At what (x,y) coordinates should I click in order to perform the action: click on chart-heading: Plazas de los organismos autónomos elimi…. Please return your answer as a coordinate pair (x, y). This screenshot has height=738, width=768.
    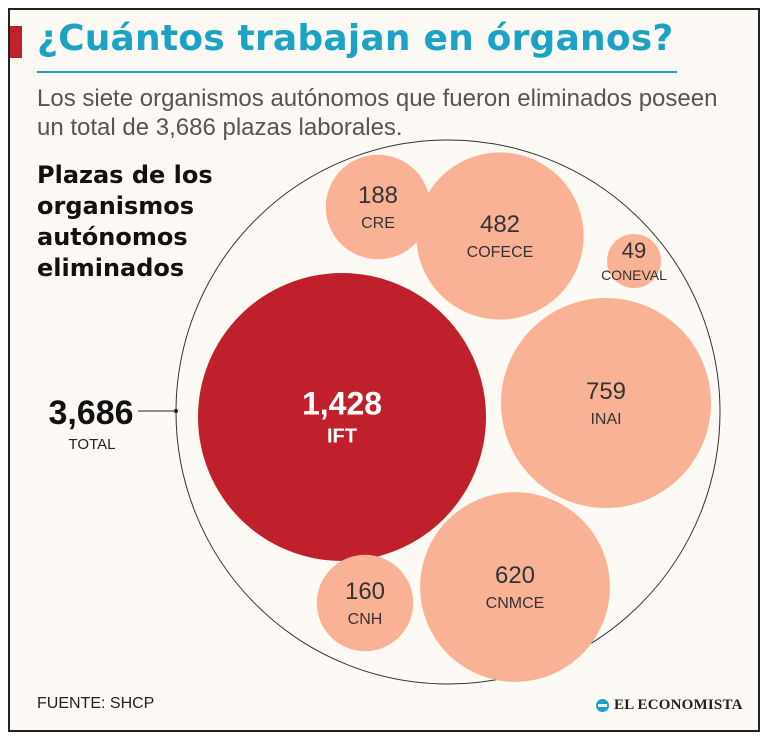
    Looking at the image, I should click on (125, 221).